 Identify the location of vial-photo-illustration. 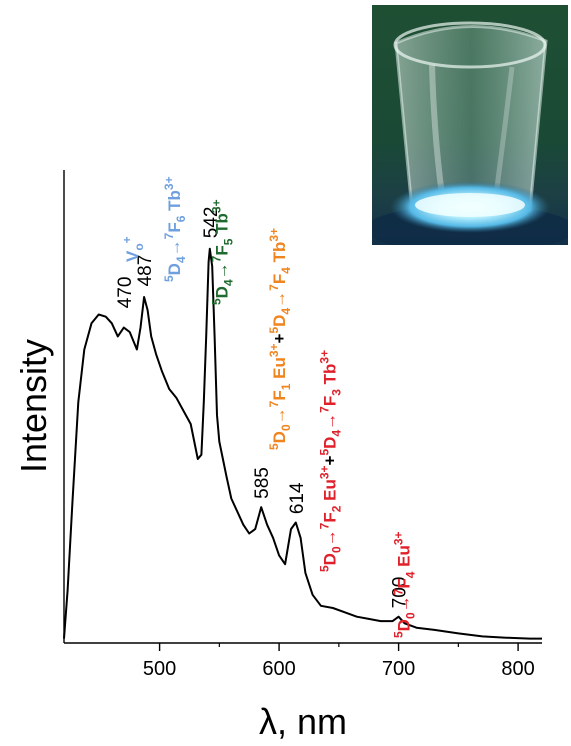
(470, 125).